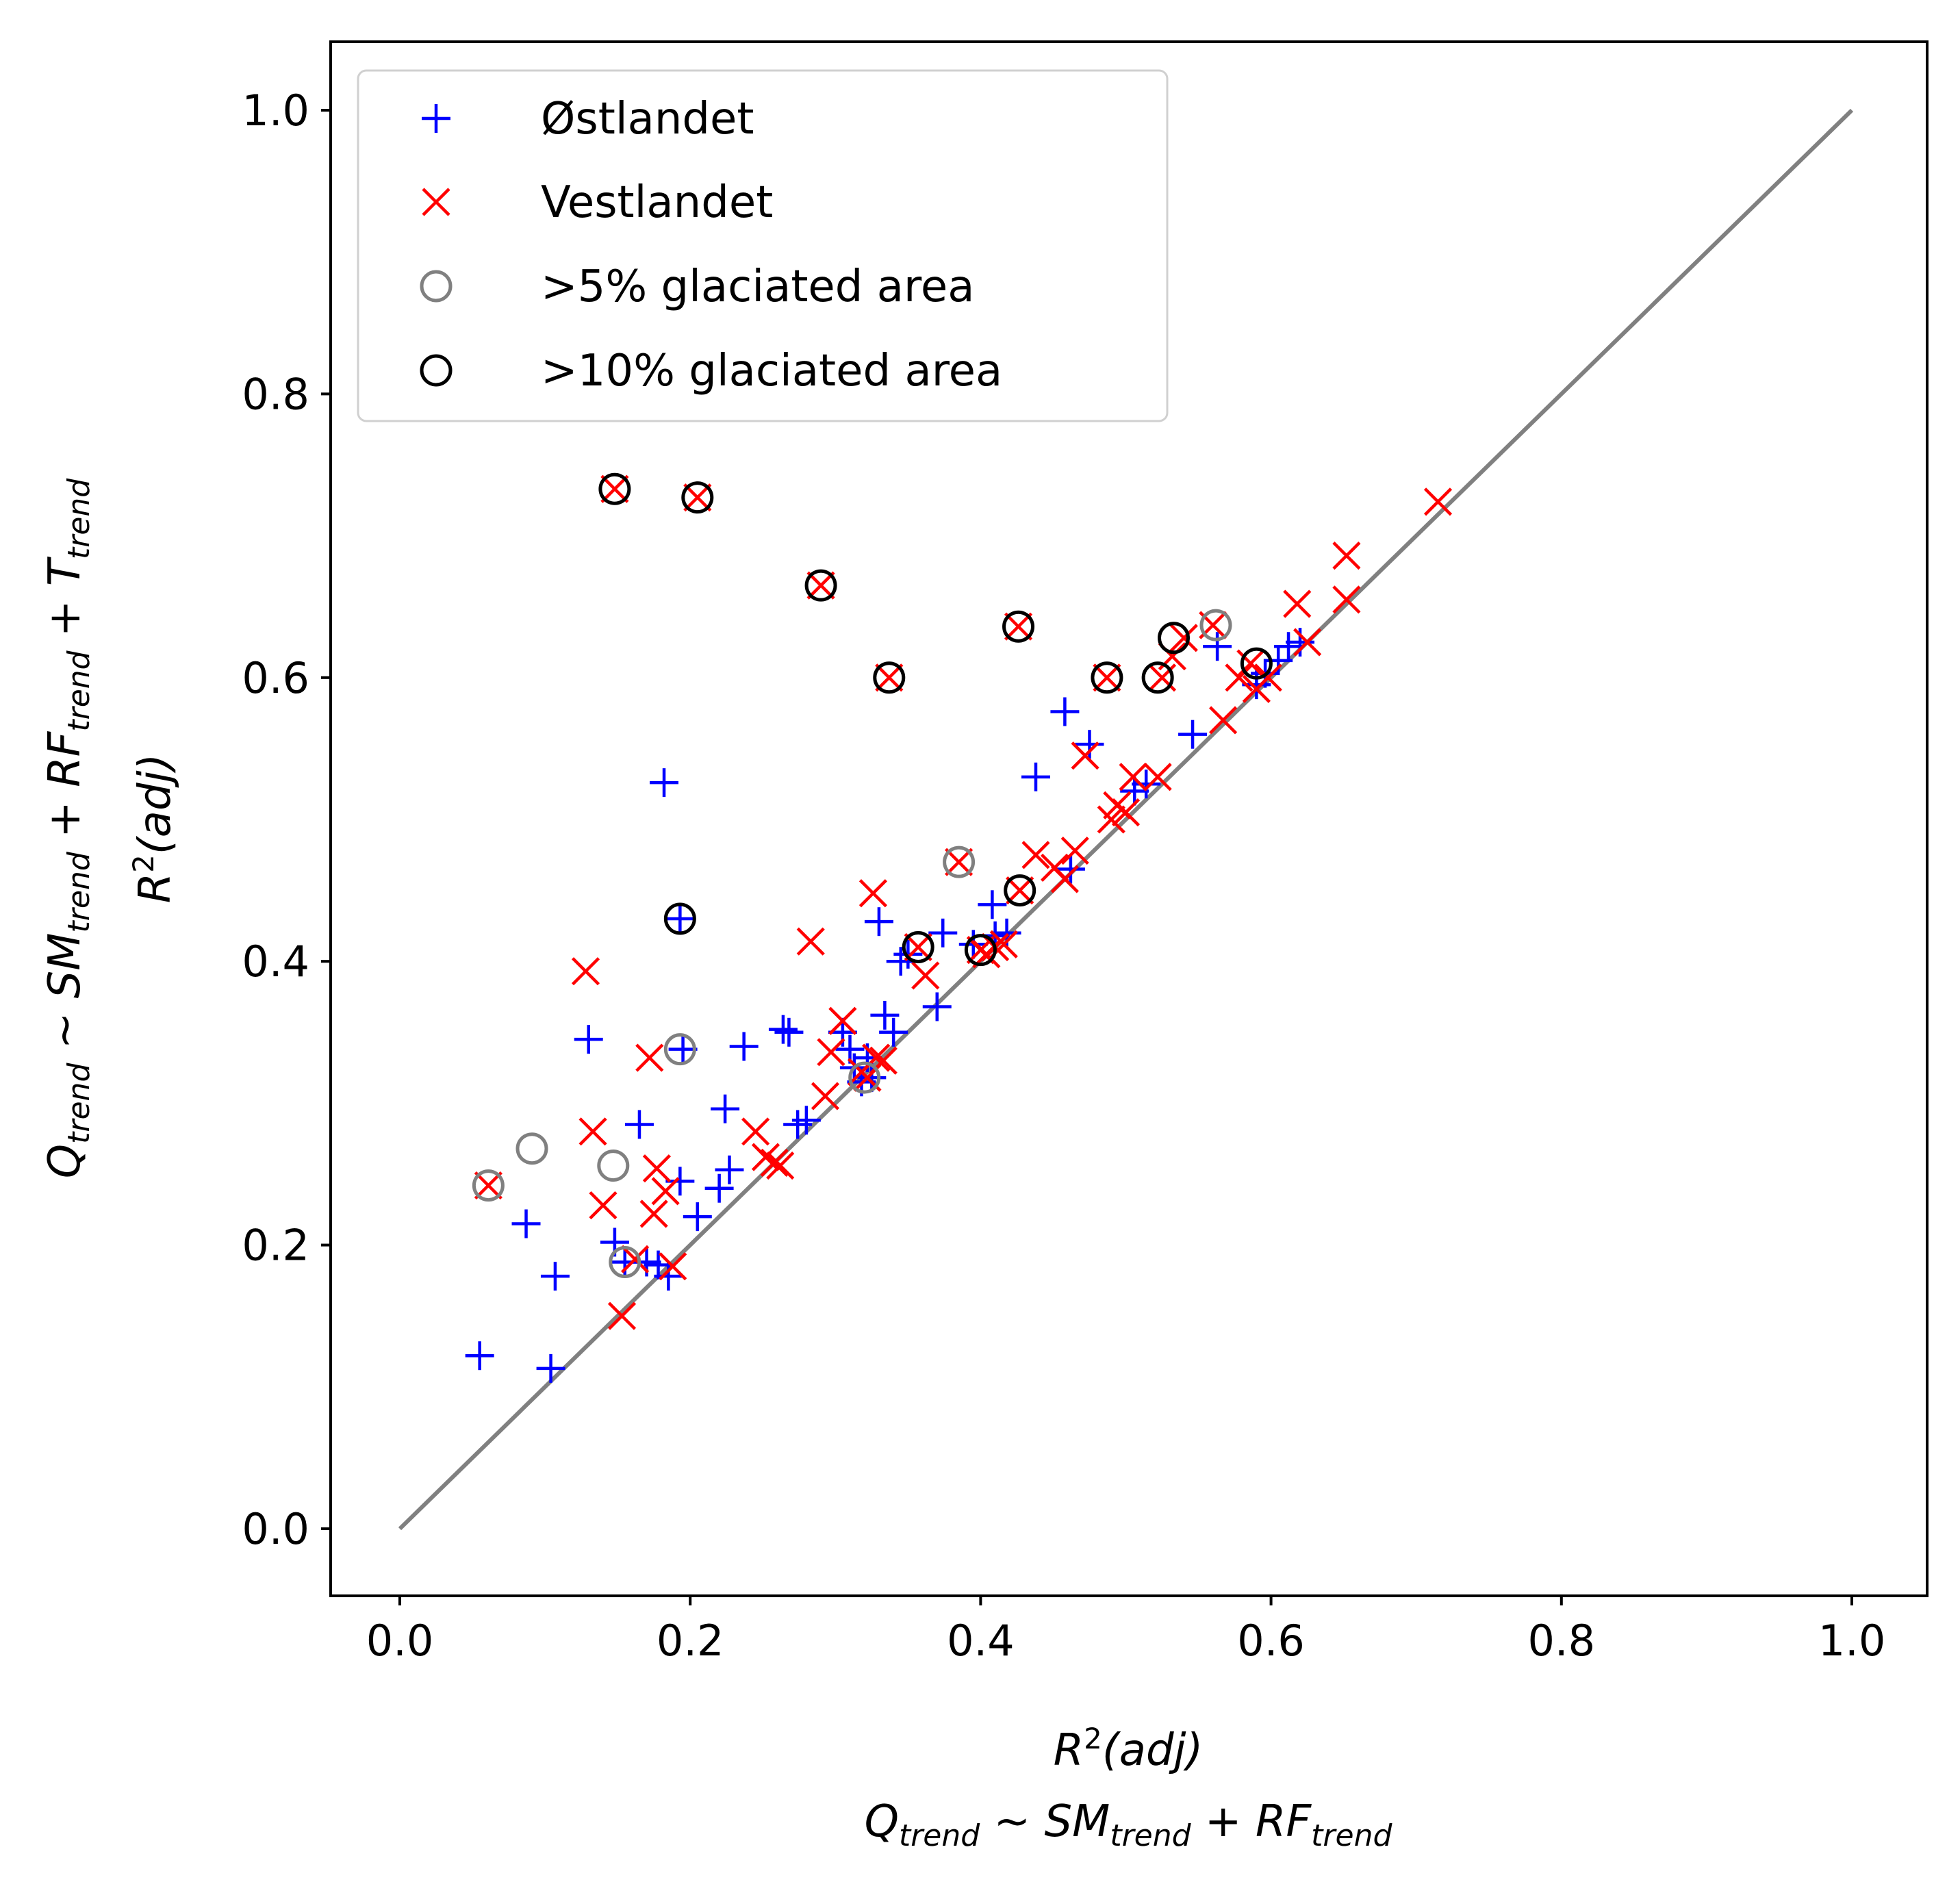  What do you see at coordinates (68, 828) in the screenshot?
I see `y-axis-label-line1: Qtrend ~ SMtrend + RFtrend + Ttrend` at bounding box center [68, 828].